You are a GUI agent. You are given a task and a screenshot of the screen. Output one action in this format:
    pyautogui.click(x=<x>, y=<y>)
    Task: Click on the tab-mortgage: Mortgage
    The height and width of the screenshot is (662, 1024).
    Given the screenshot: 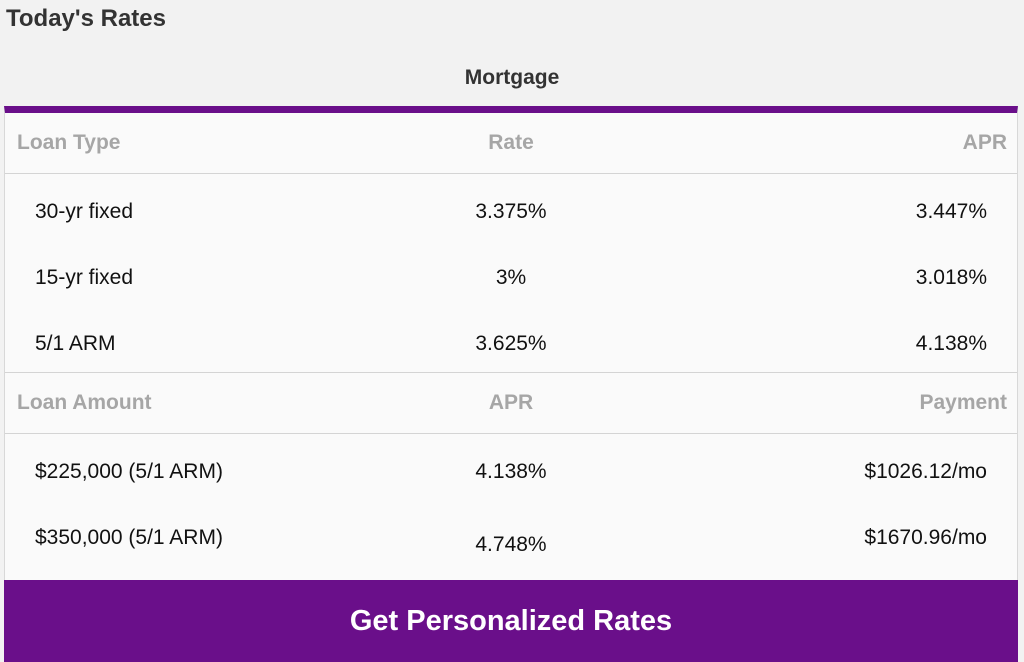 What is the action you would take?
    pyautogui.click(x=512, y=77)
    